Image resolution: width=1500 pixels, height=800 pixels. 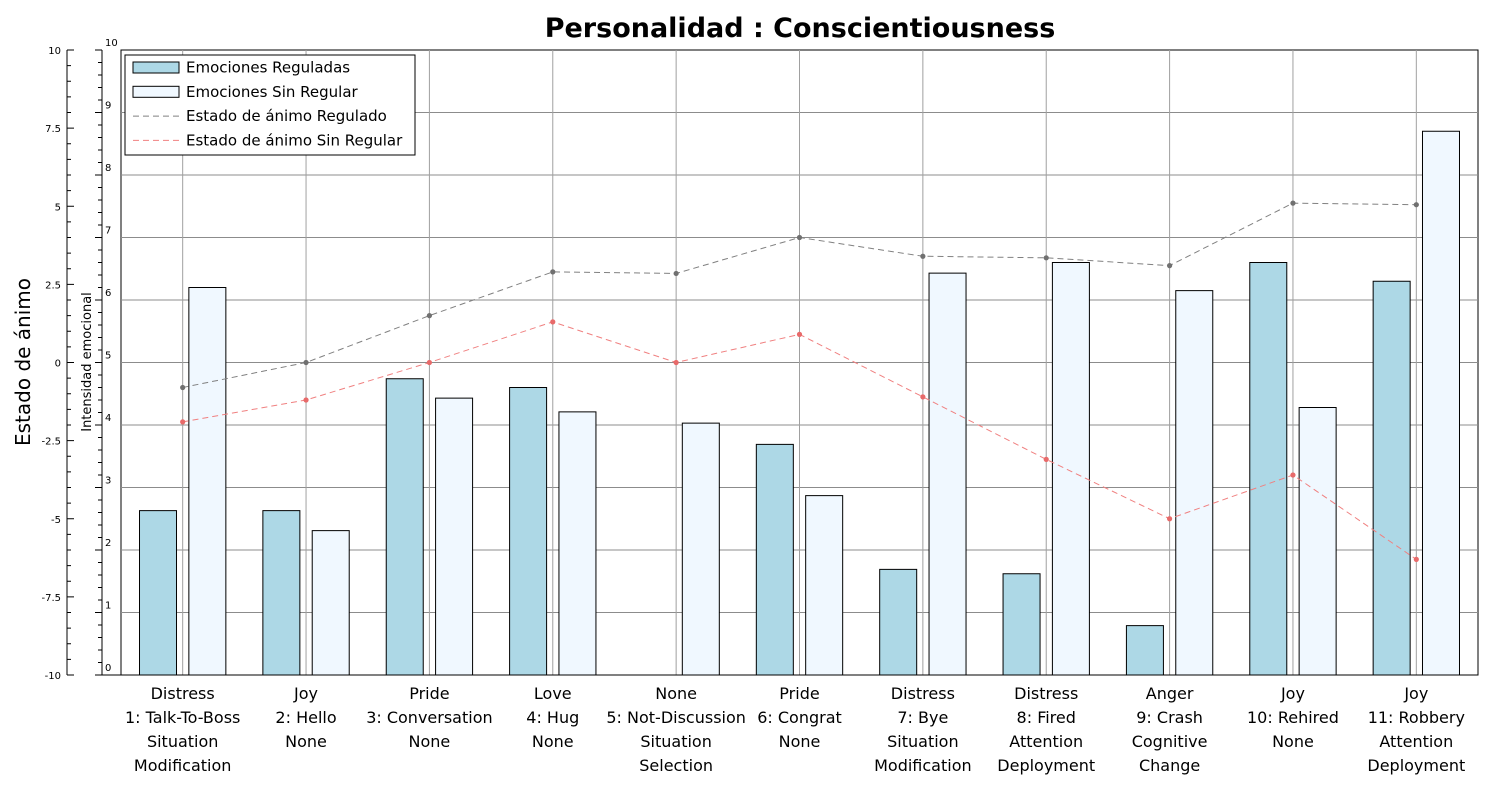 I want to click on y-right-tick-label: 5, so click(x=108, y=356).